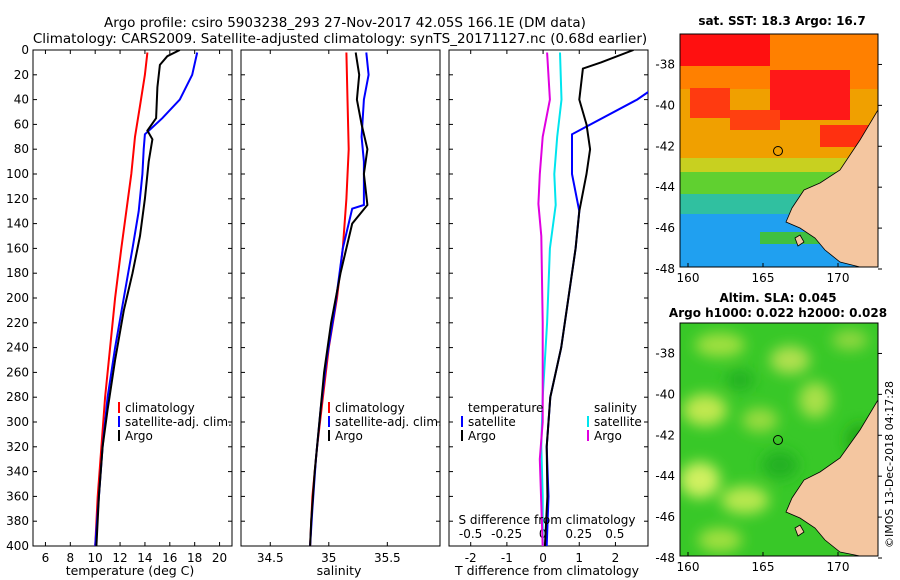 The width and height of the screenshot is (900, 580). Describe the element at coordinates (17, 422) in the screenshot. I see `depth-tick-label: 300` at that location.